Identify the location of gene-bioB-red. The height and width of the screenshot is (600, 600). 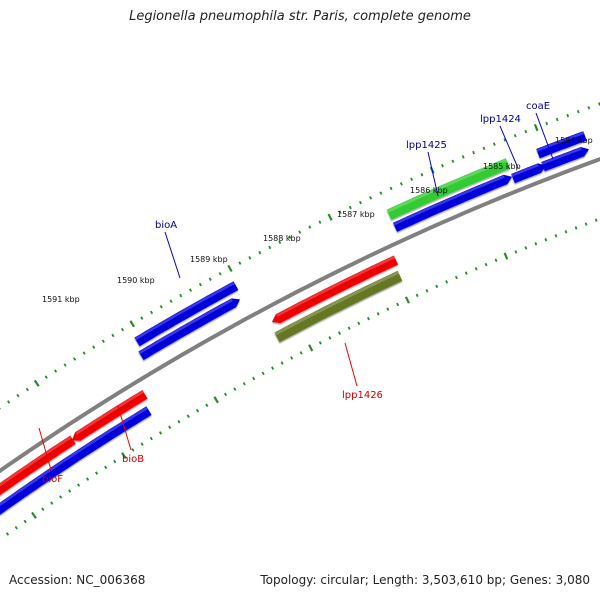
(110, 415).